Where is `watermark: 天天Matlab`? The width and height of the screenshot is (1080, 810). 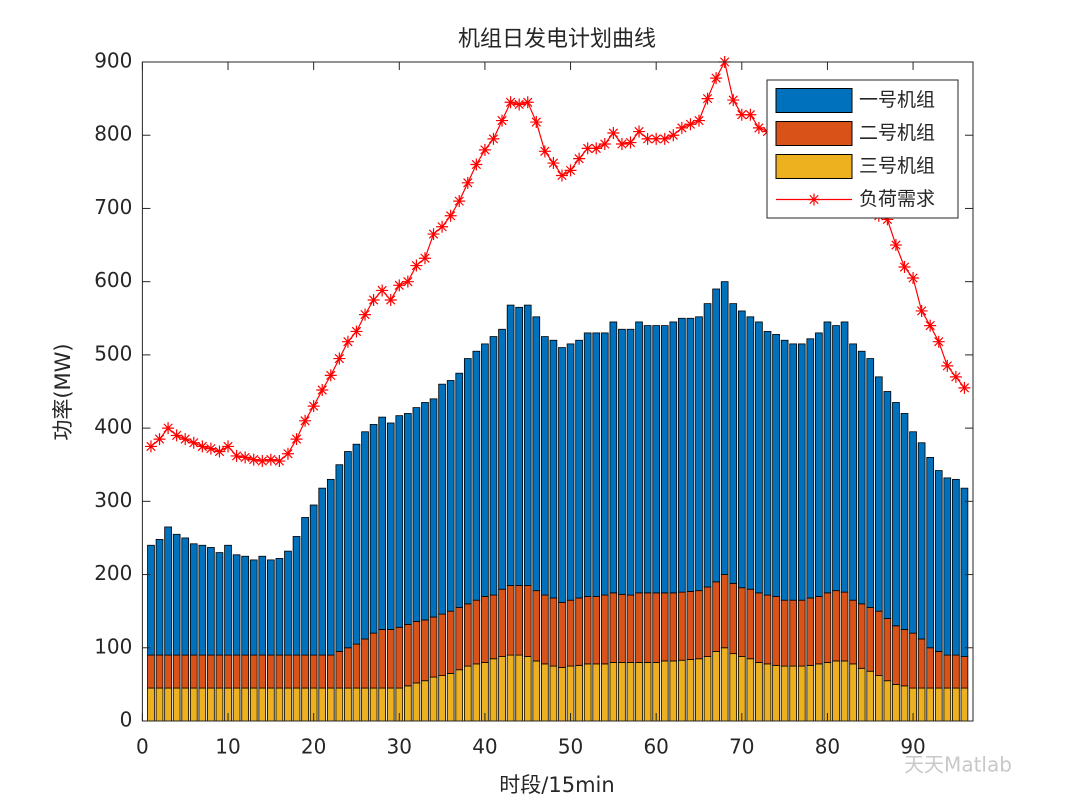
watermark: 天天Matlab is located at coordinates (958, 765).